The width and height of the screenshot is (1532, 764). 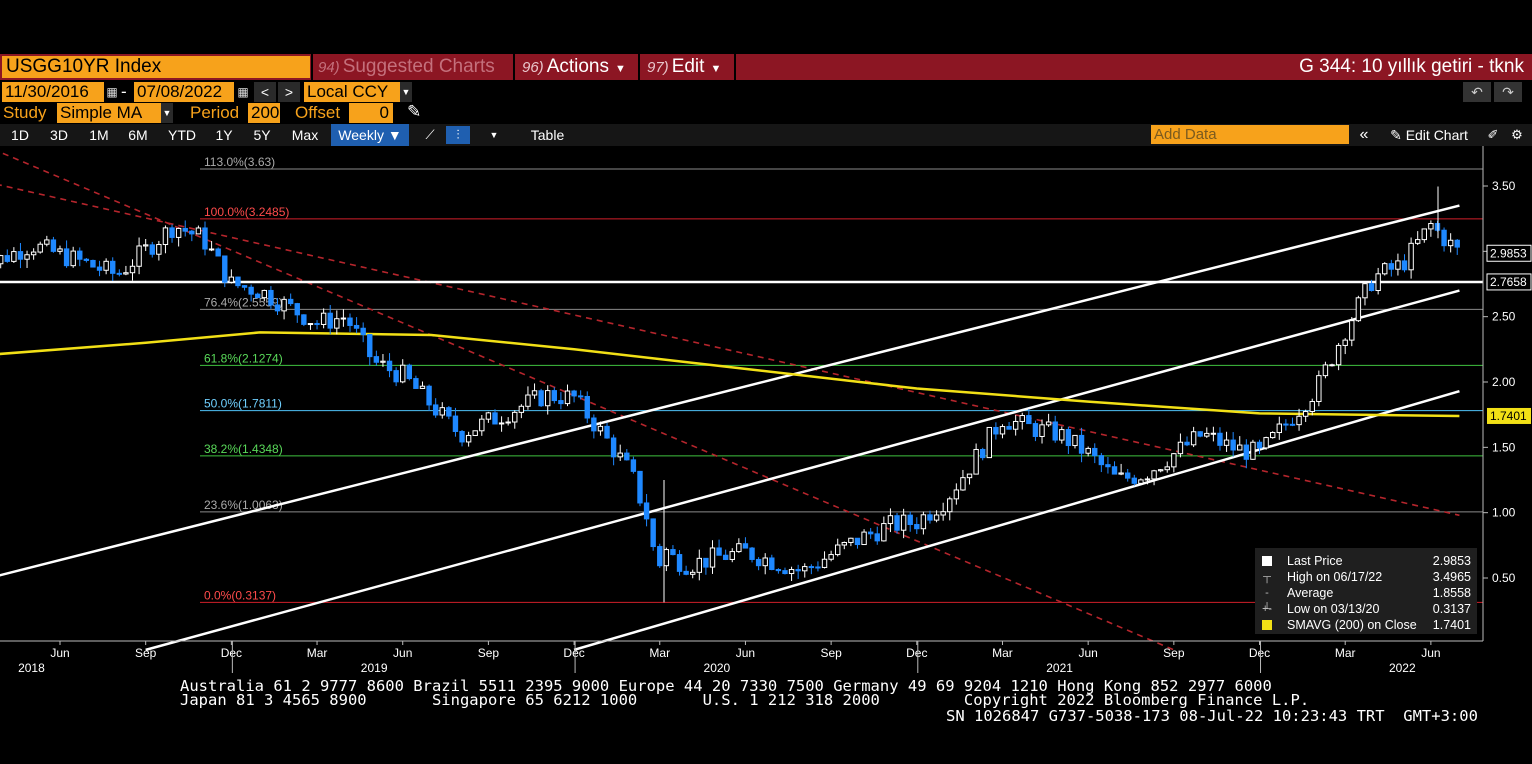 What do you see at coordinates (243, 505) in the screenshot?
I see `fib-level-label: 23.6%(1.0063)` at bounding box center [243, 505].